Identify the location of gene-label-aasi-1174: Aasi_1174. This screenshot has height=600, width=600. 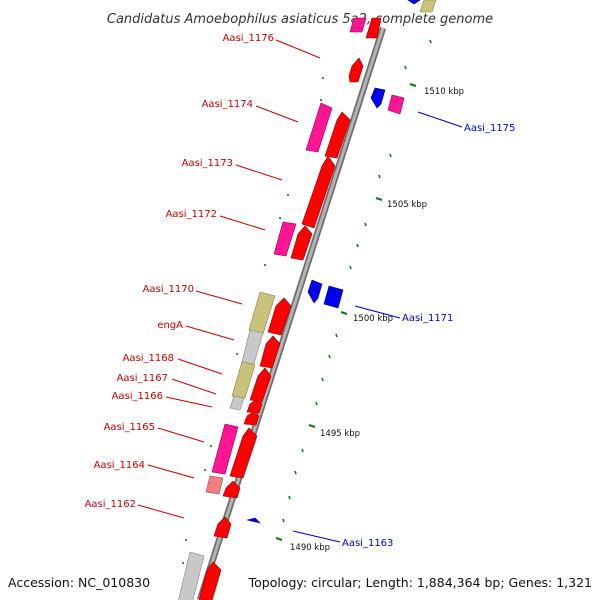
(227, 104).